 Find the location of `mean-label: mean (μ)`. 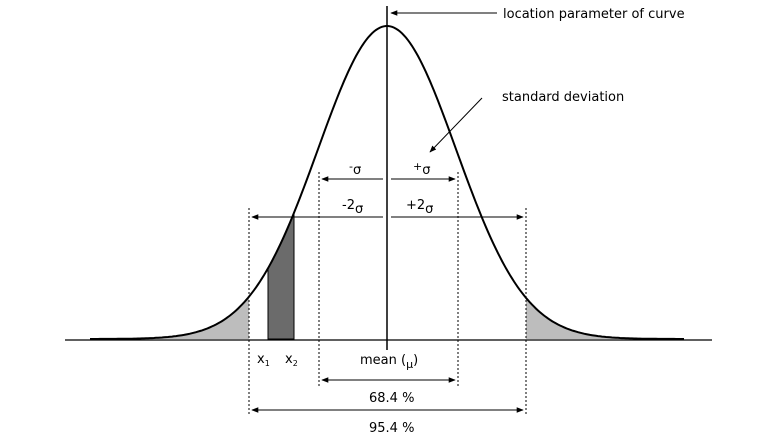

mean-label: mean (μ) is located at coordinates (389, 362).